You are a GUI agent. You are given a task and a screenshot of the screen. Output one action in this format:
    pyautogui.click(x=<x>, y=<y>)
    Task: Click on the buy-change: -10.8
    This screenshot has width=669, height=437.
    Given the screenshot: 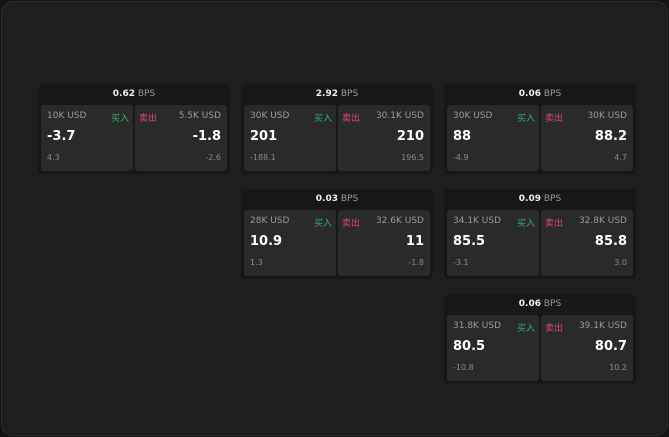 What is the action you would take?
    pyautogui.click(x=463, y=367)
    